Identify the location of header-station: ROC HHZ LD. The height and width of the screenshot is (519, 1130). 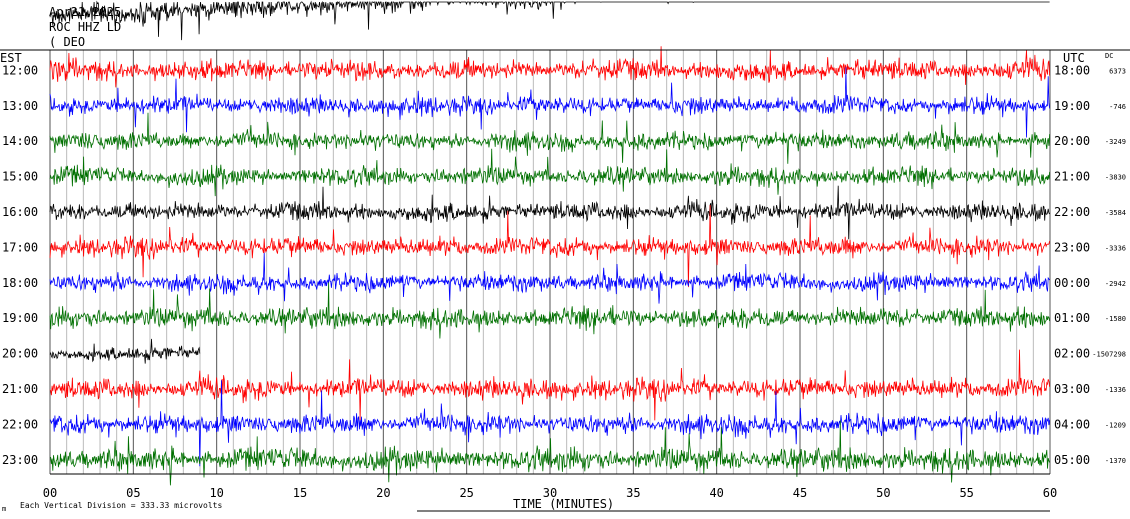
(85, 27).